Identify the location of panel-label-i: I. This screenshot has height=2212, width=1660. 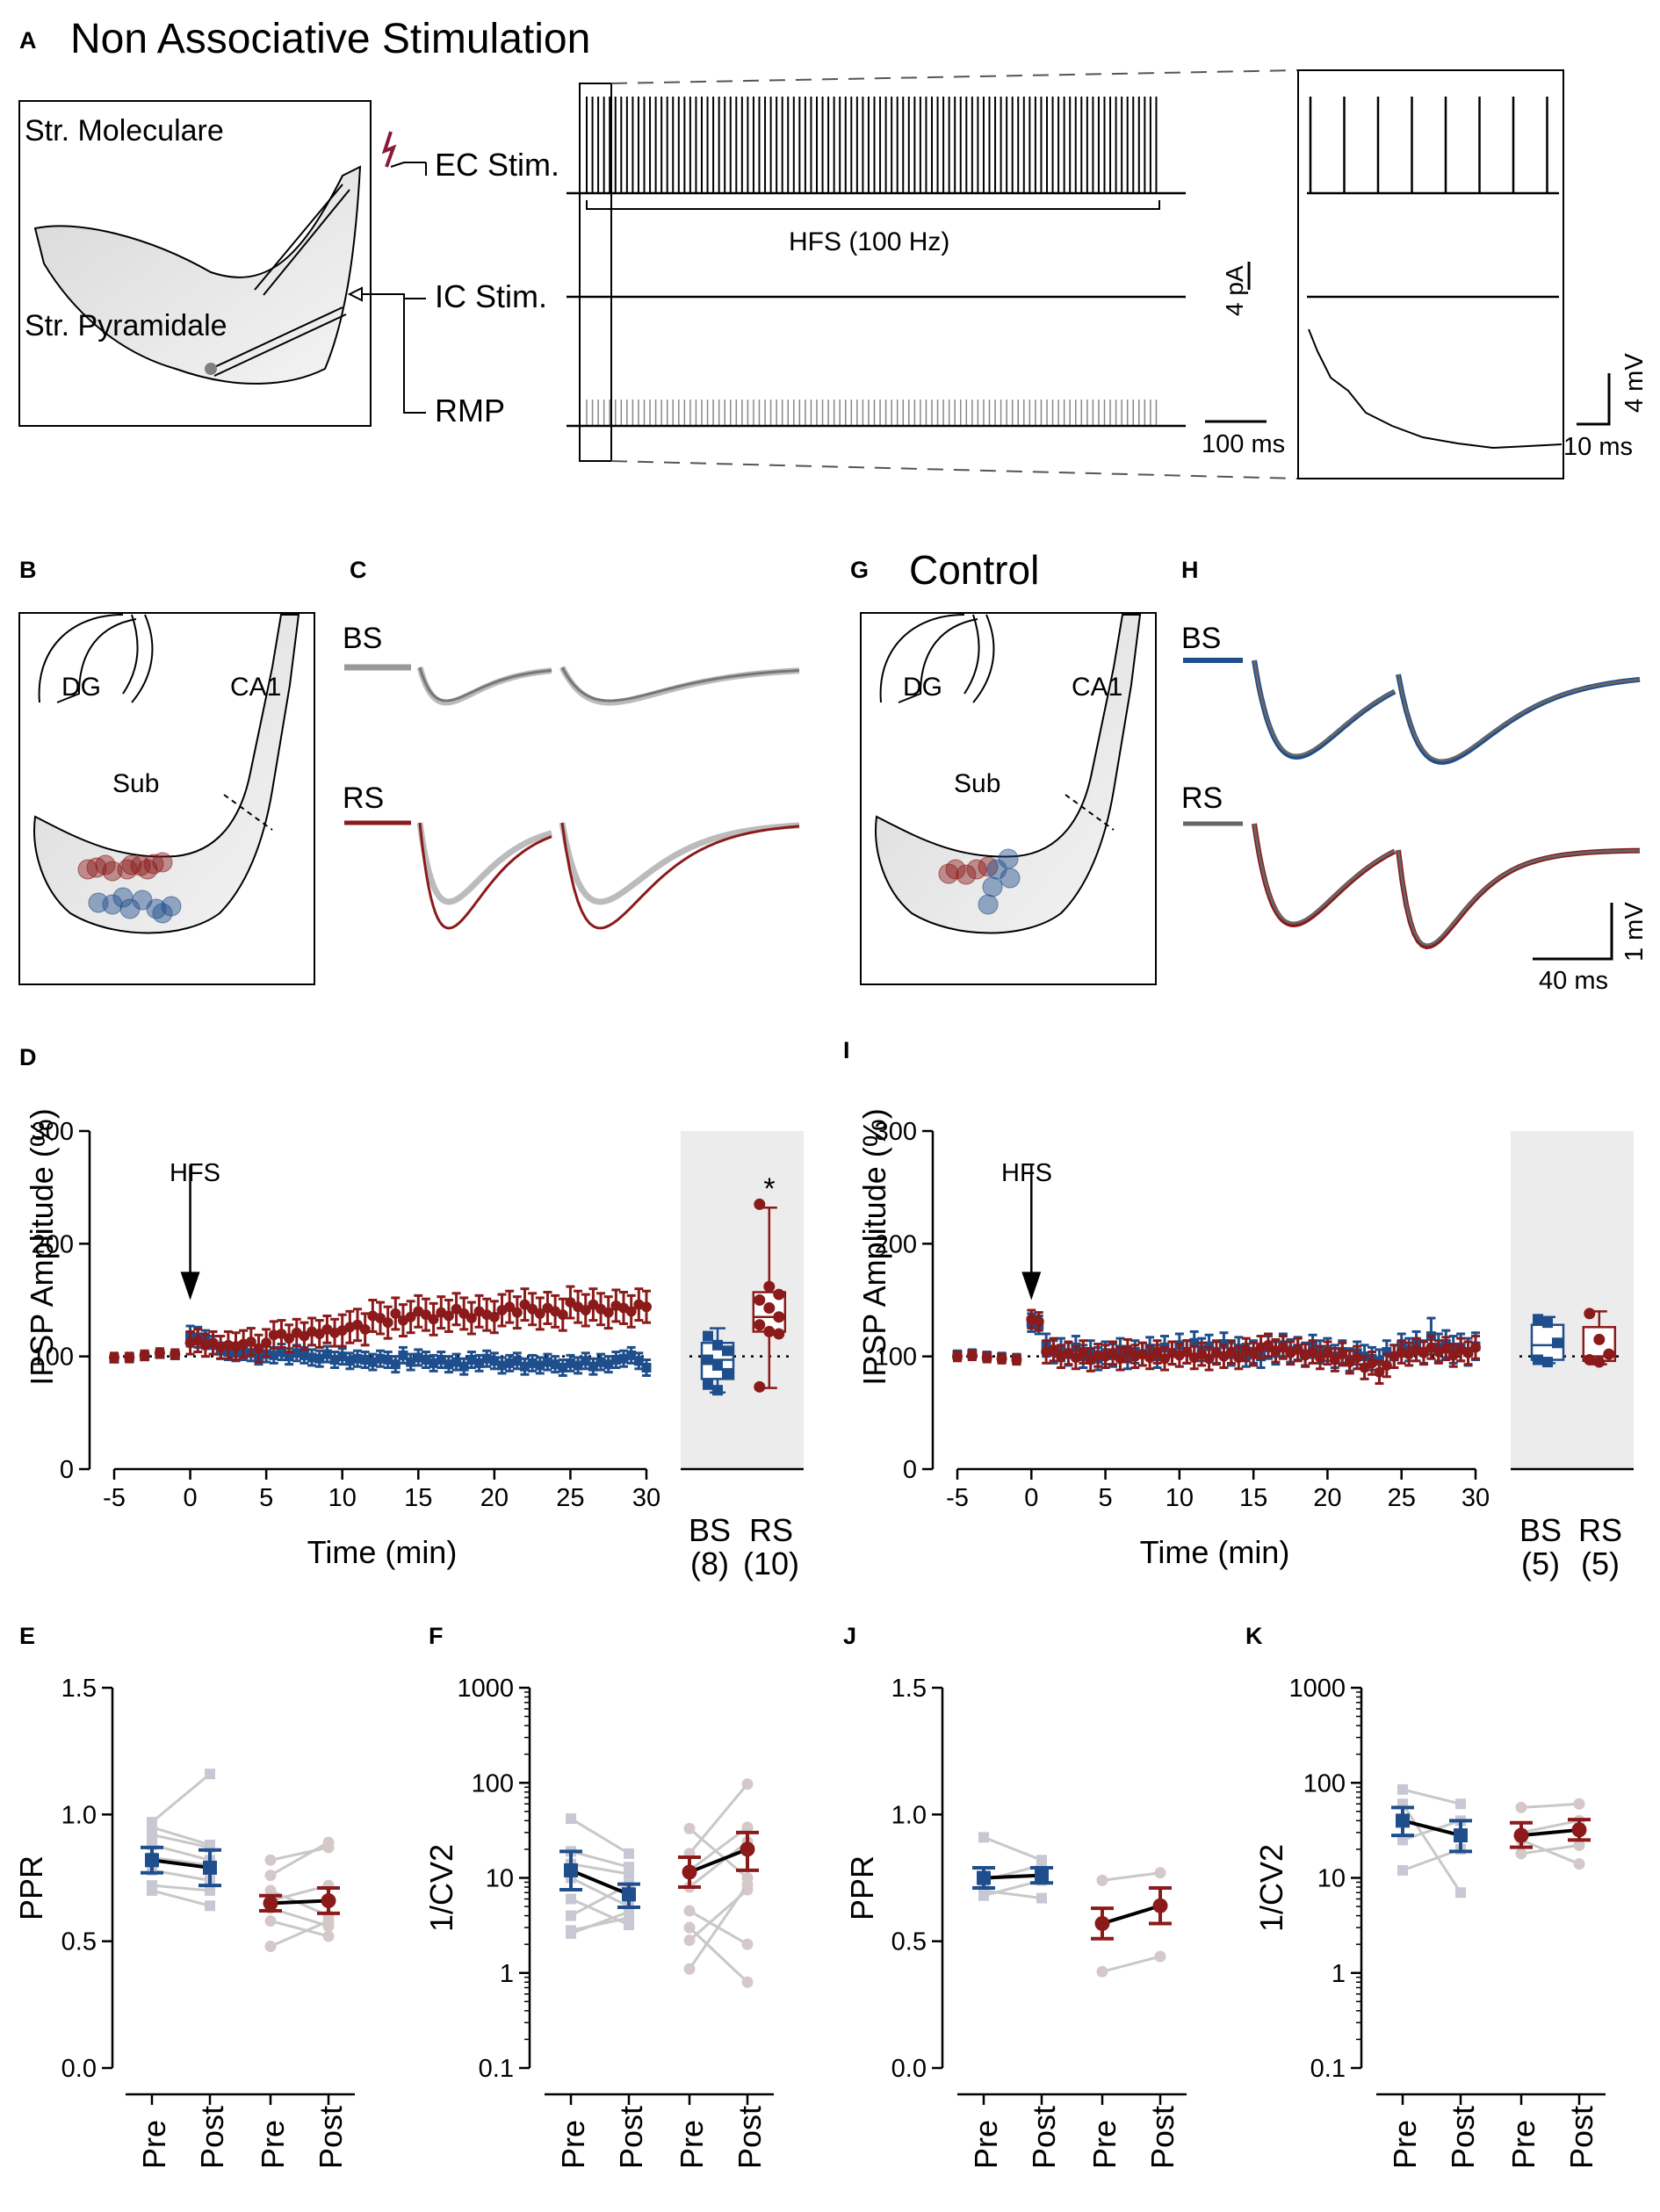
(846, 1050).